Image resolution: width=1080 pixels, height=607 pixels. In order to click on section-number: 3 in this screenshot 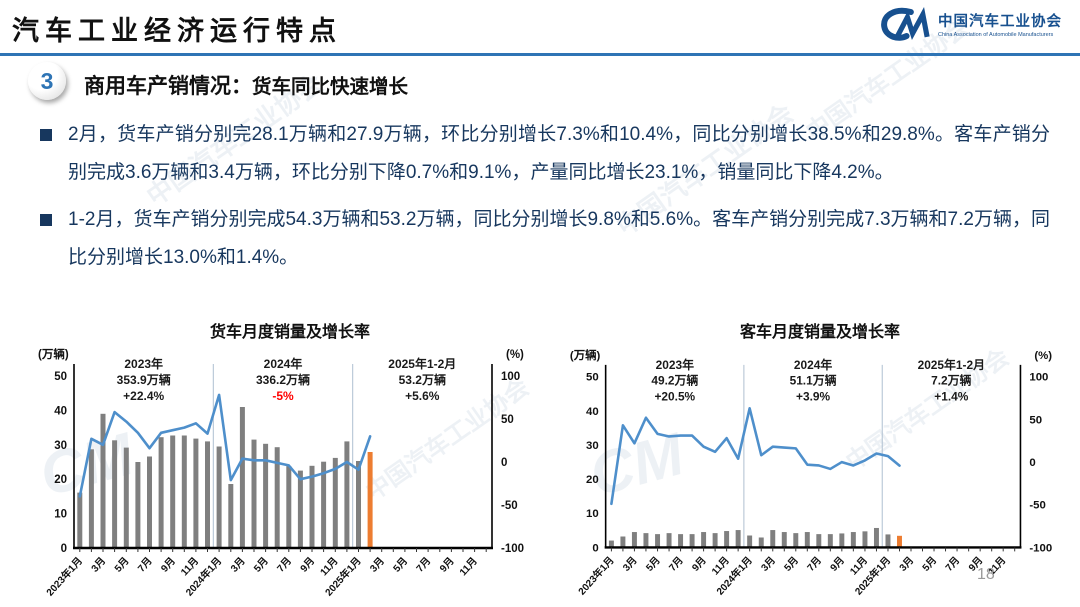, I will do `click(47, 80)`.